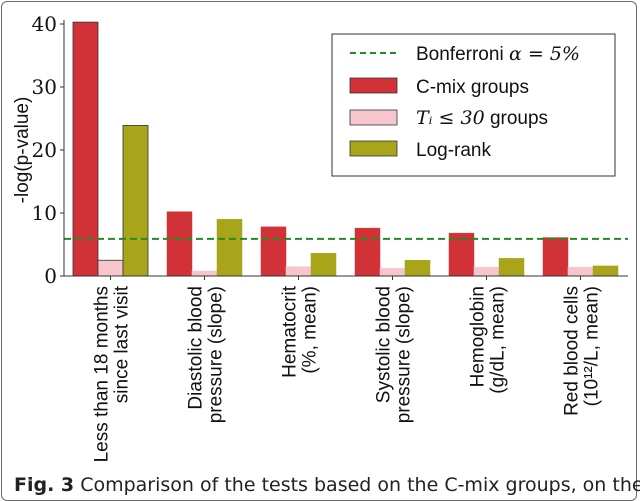  I want to click on x-tick-label: Systolic blood pressure (slope), so click(394, 354).